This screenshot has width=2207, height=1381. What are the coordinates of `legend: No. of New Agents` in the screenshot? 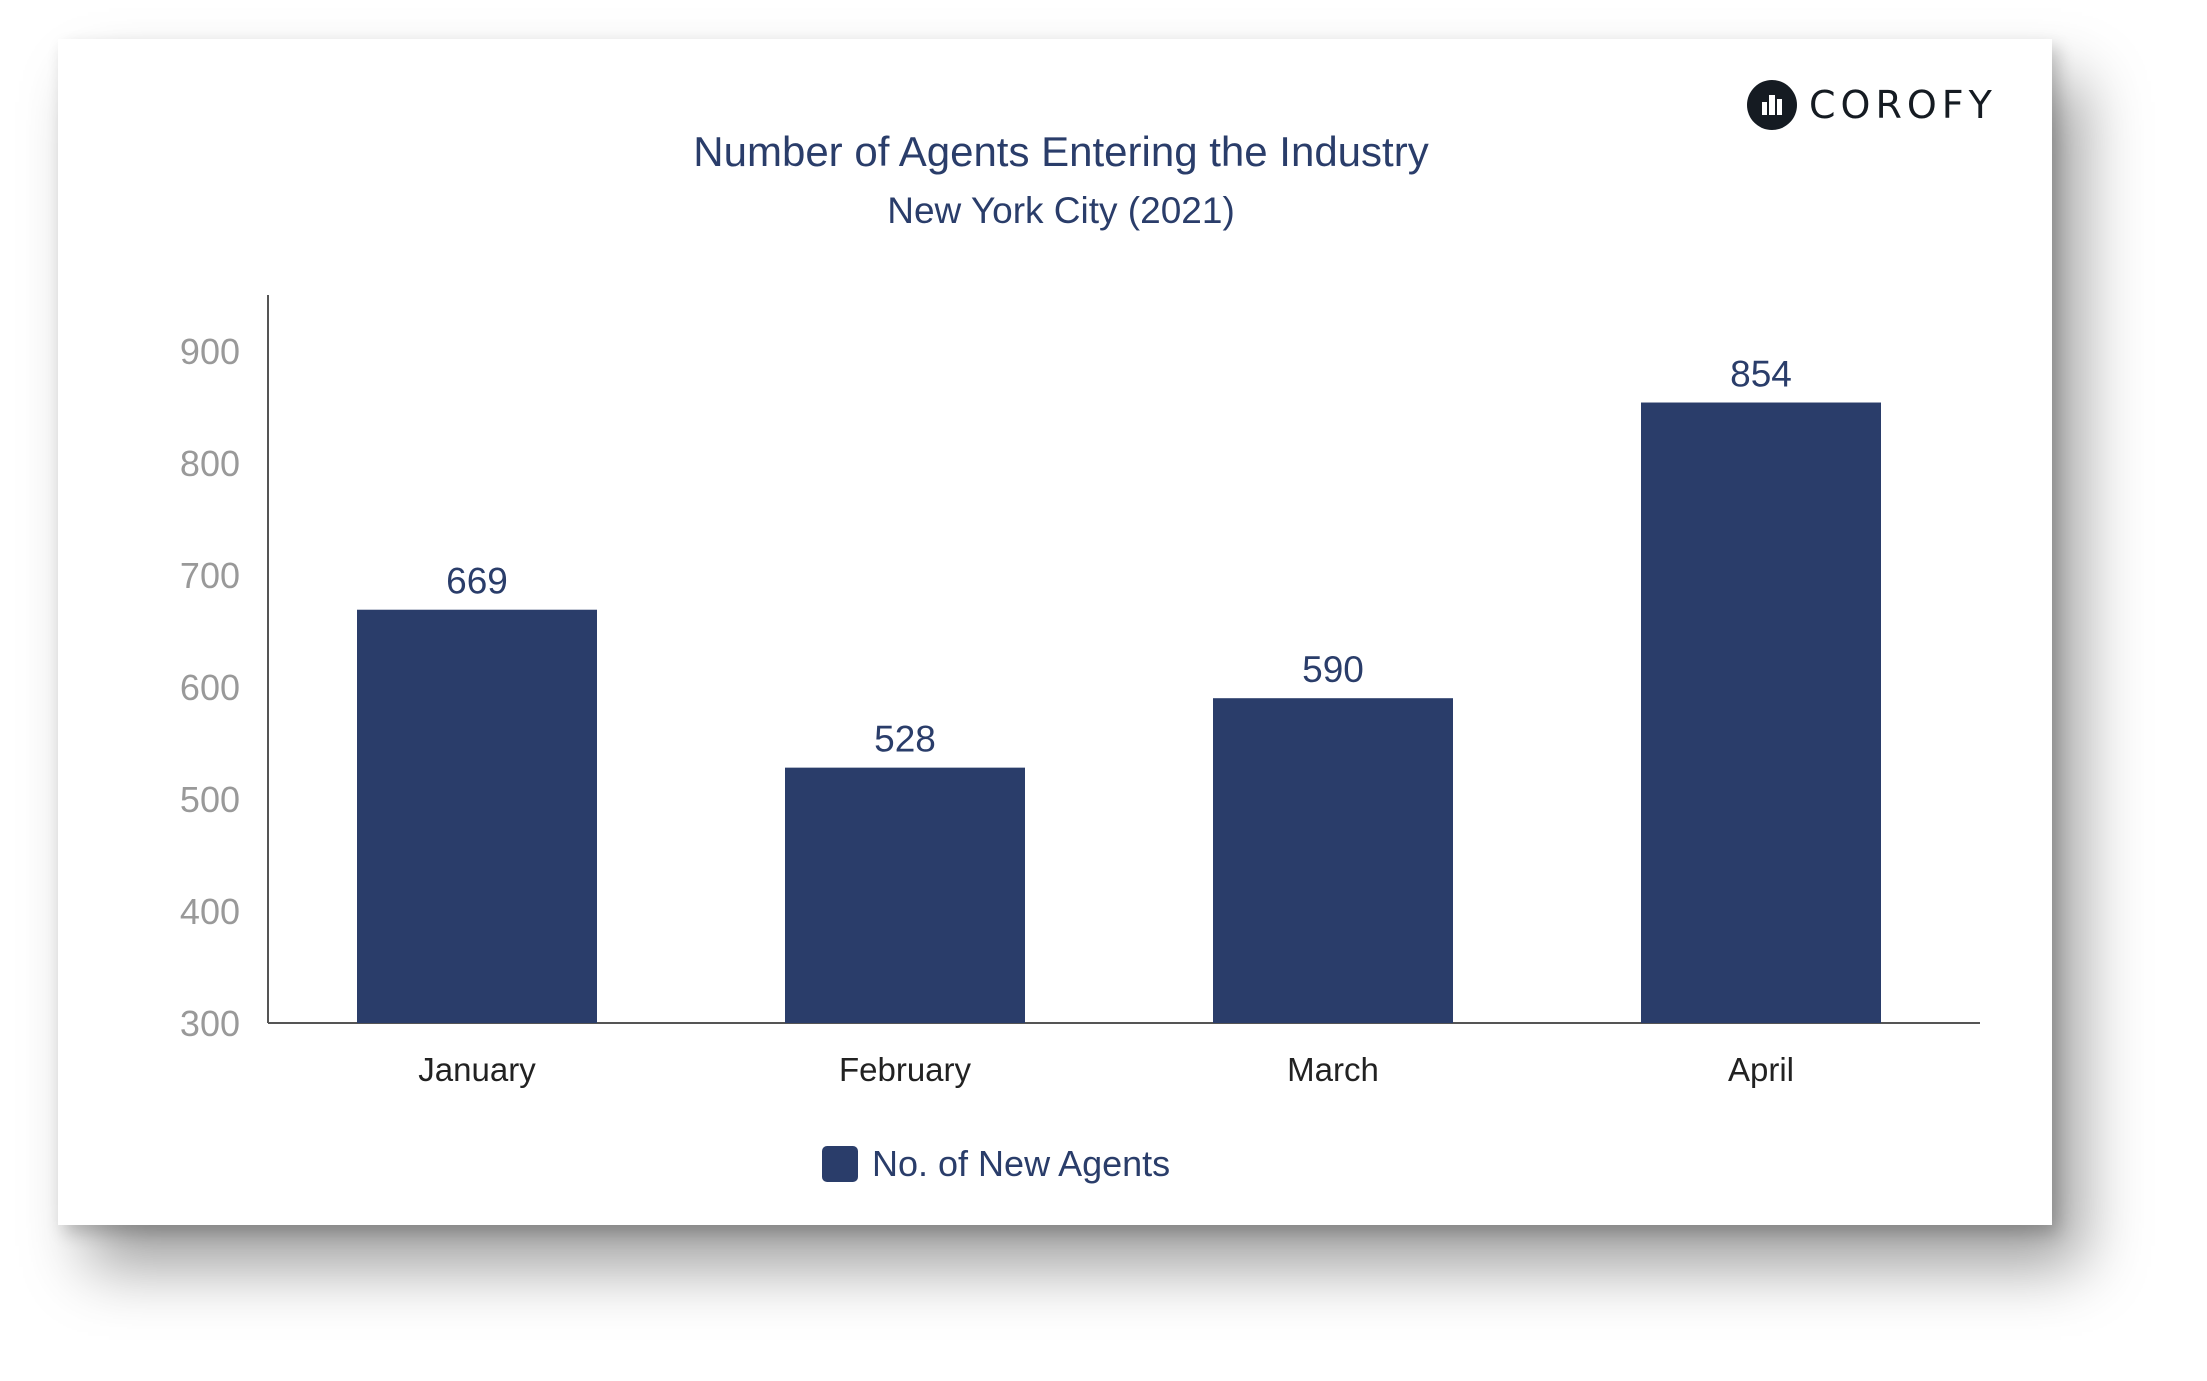 It's located at (996, 1164).